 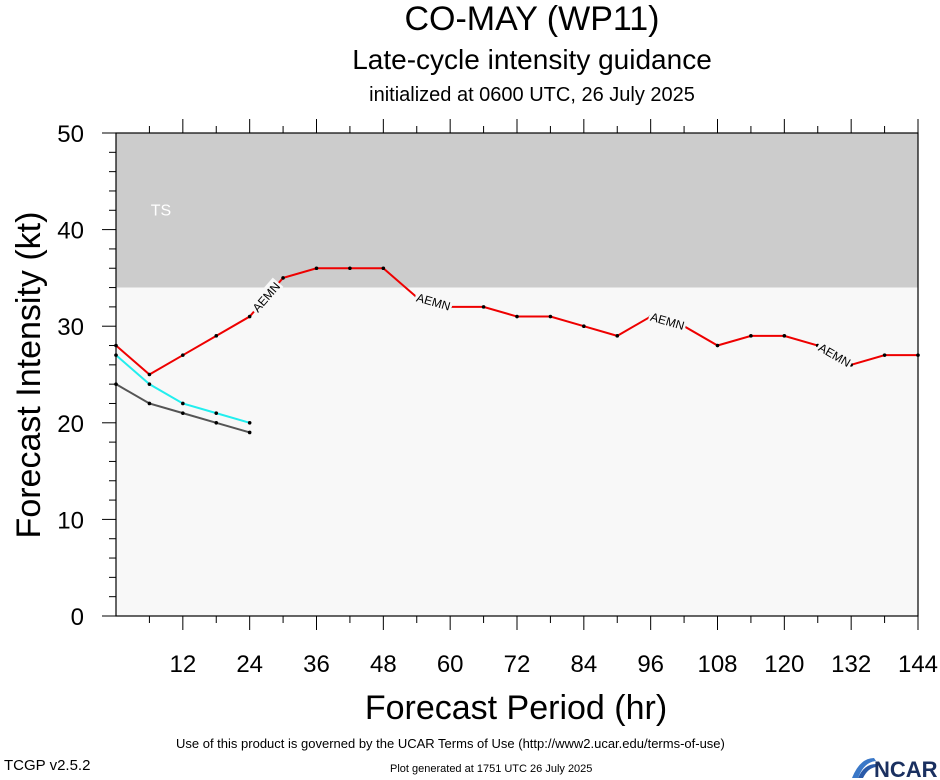 What do you see at coordinates (70, 134) in the screenshot?
I see `y-tick-label: 50` at bounding box center [70, 134].